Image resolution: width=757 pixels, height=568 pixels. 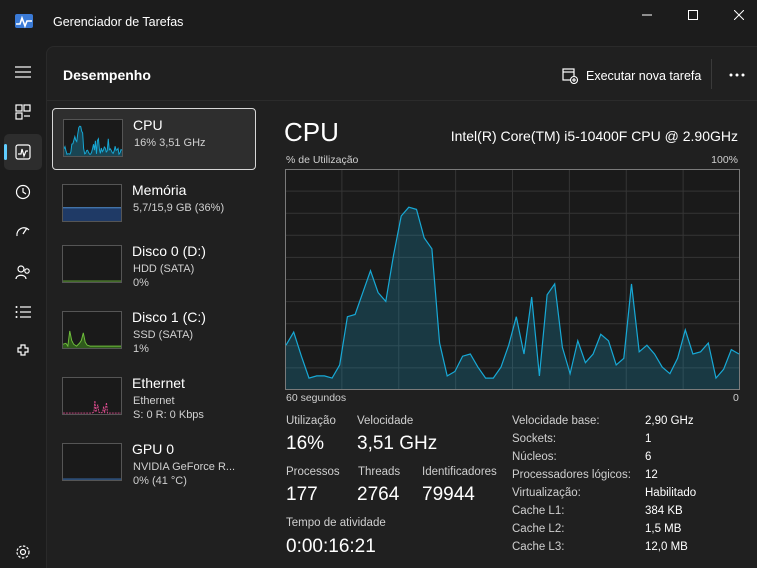 I want to click on nav-startup-apps, so click(x=23, y=232).